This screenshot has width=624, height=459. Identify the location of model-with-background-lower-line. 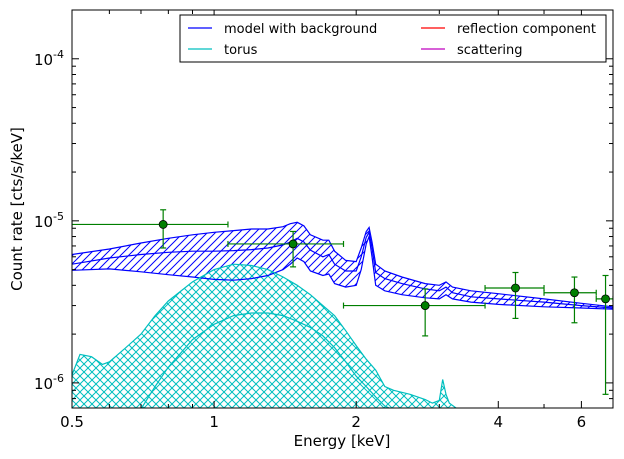
(342, 272).